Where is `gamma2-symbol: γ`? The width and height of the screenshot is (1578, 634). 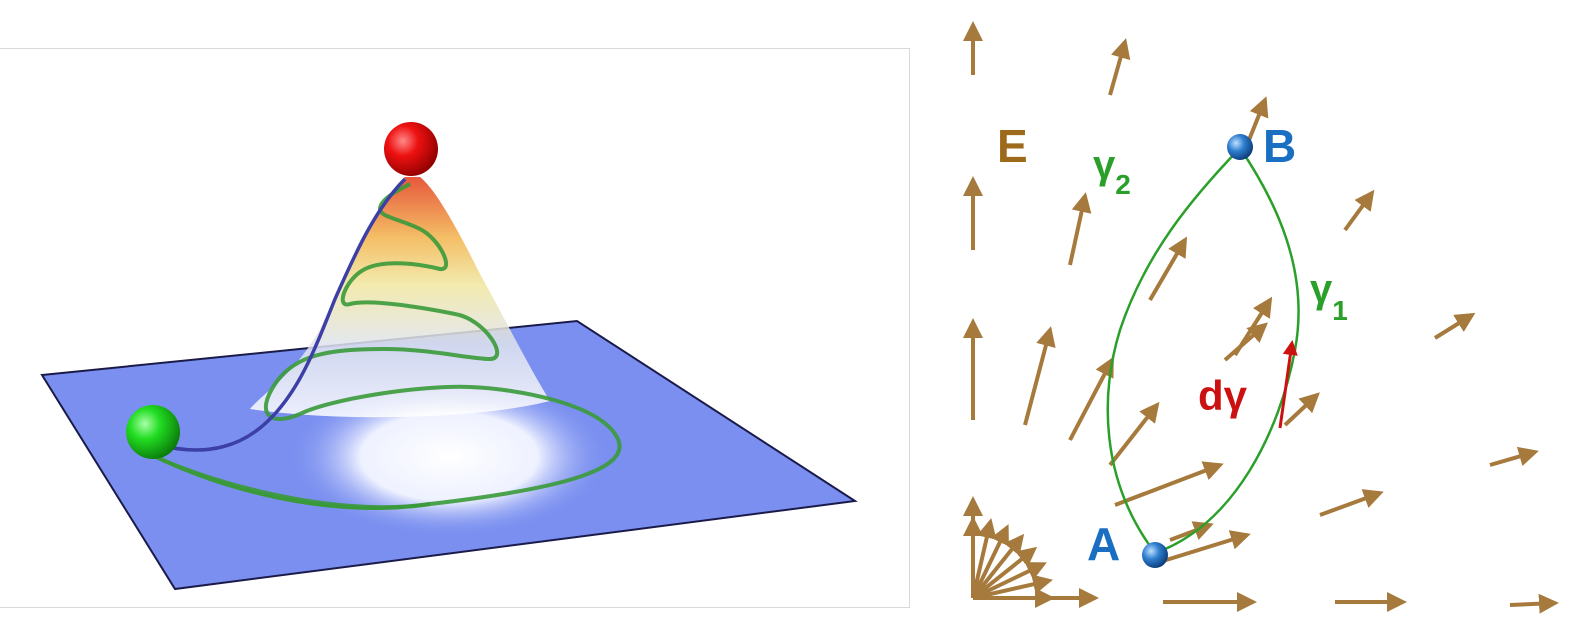
gamma2-symbol: γ is located at coordinates (1104, 165).